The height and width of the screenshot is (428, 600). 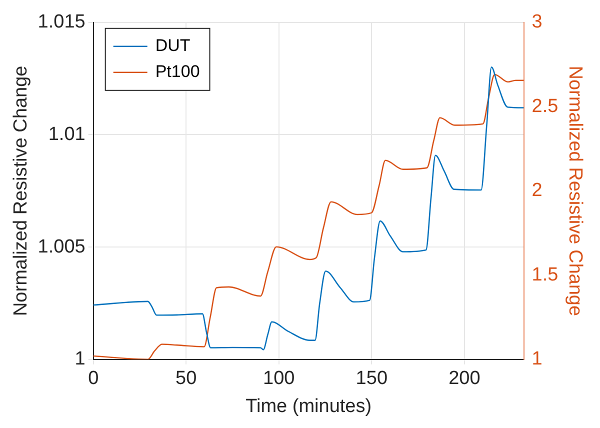 What do you see at coordinates (172, 46) in the screenshot?
I see `legend-label: DUT` at bounding box center [172, 46].